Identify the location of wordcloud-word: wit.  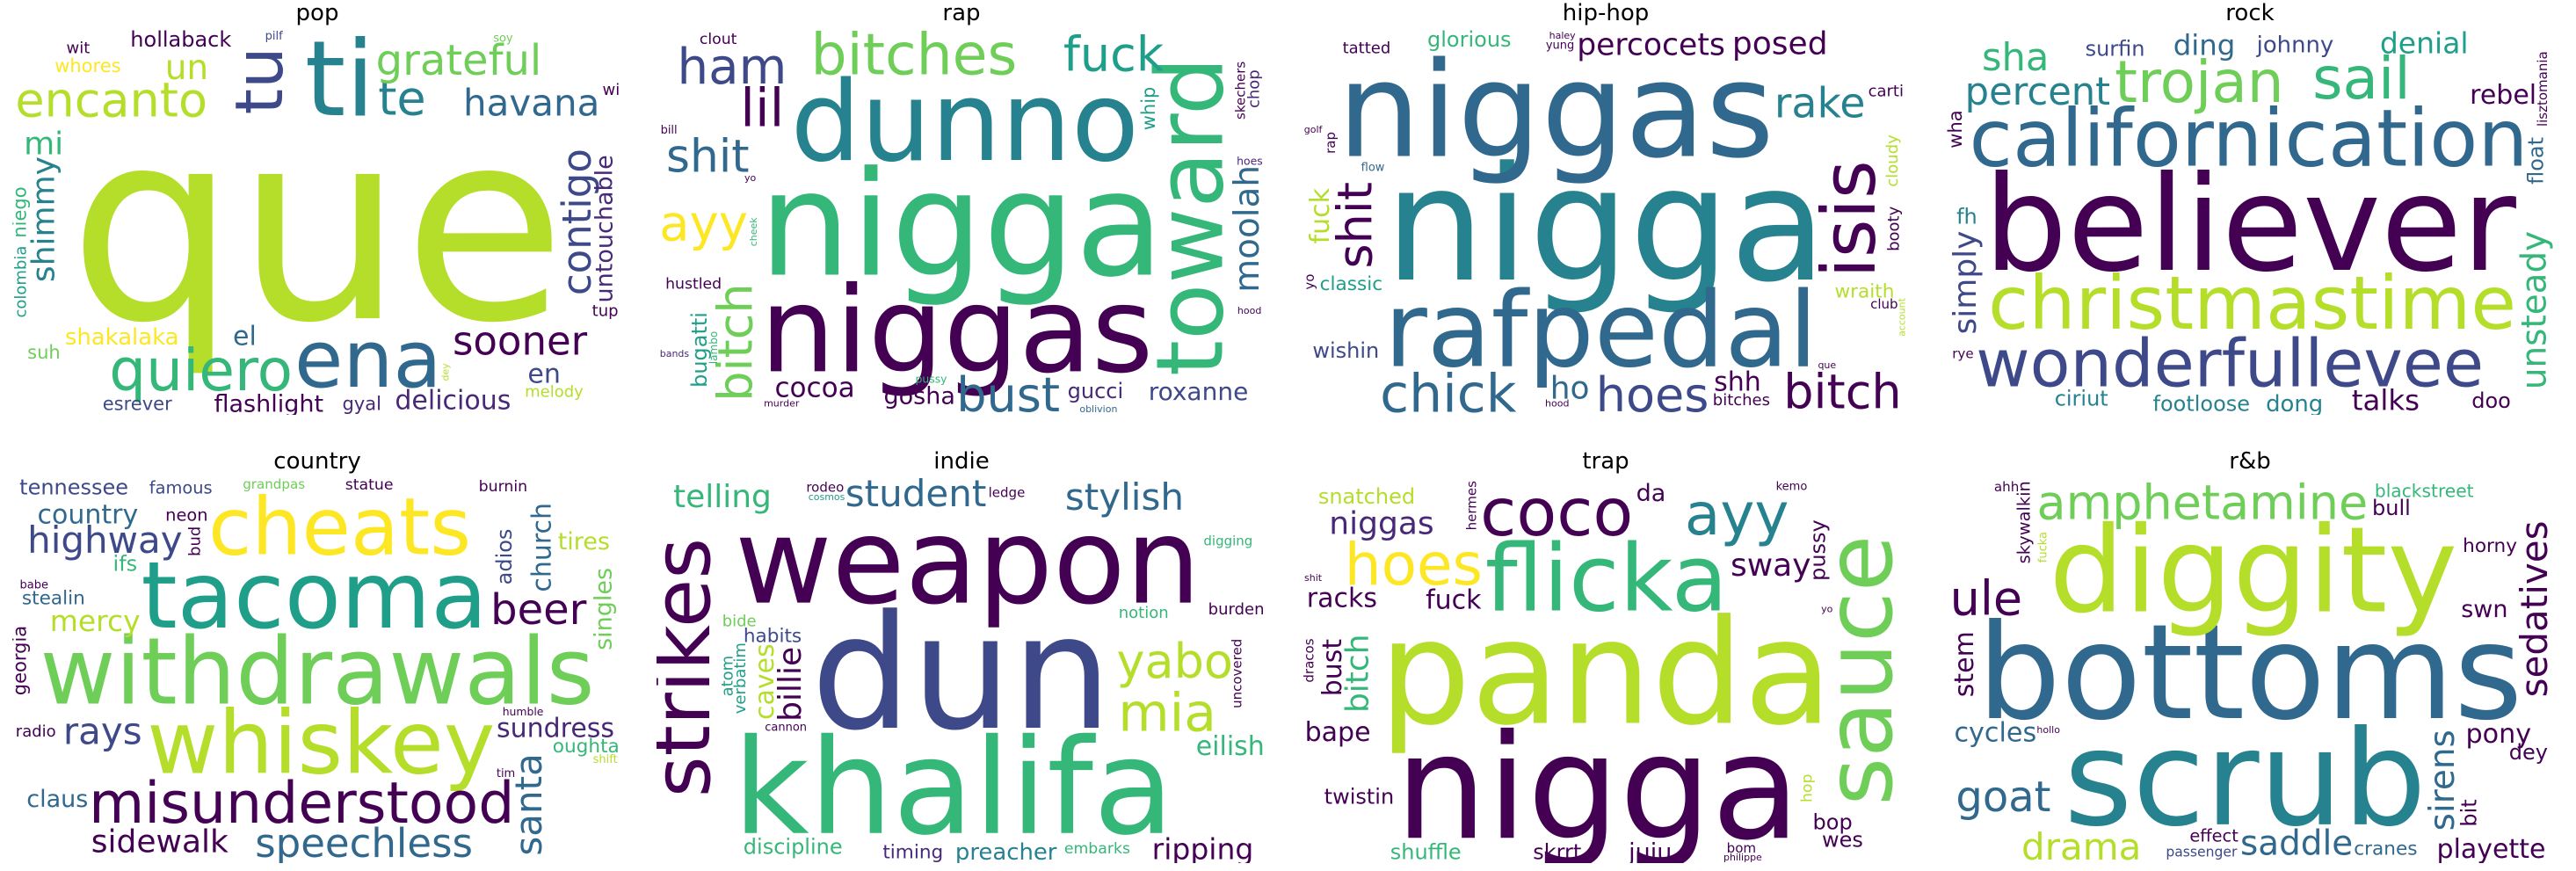
(79, 49).